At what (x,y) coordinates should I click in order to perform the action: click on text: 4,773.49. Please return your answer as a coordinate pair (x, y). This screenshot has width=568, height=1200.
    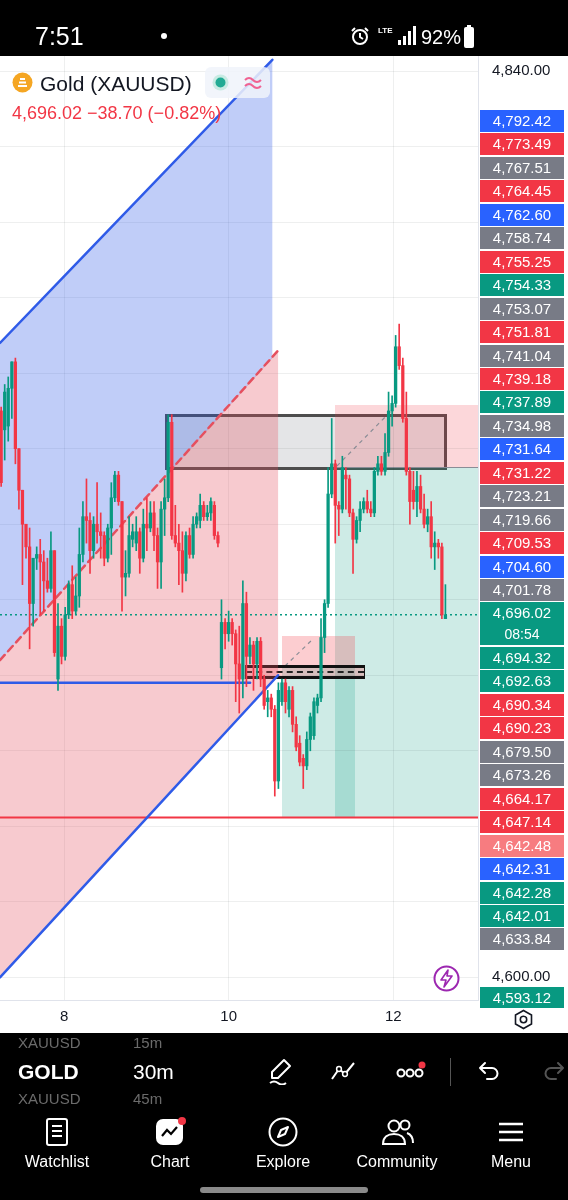
    Looking at the image, I should click on (522, 144).